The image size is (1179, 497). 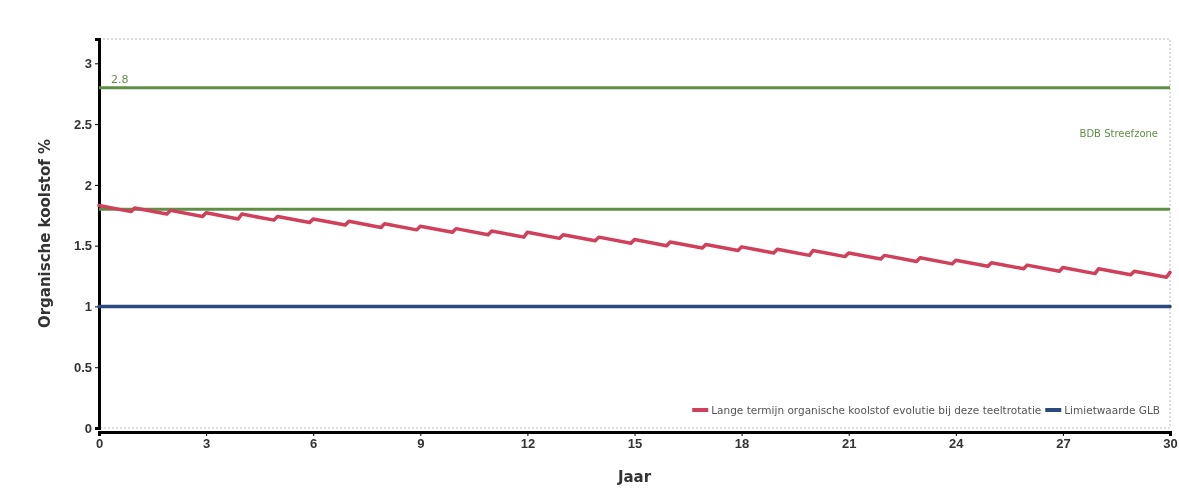 I want to click on y-tick-label: 2, so click(x=88, y=185).